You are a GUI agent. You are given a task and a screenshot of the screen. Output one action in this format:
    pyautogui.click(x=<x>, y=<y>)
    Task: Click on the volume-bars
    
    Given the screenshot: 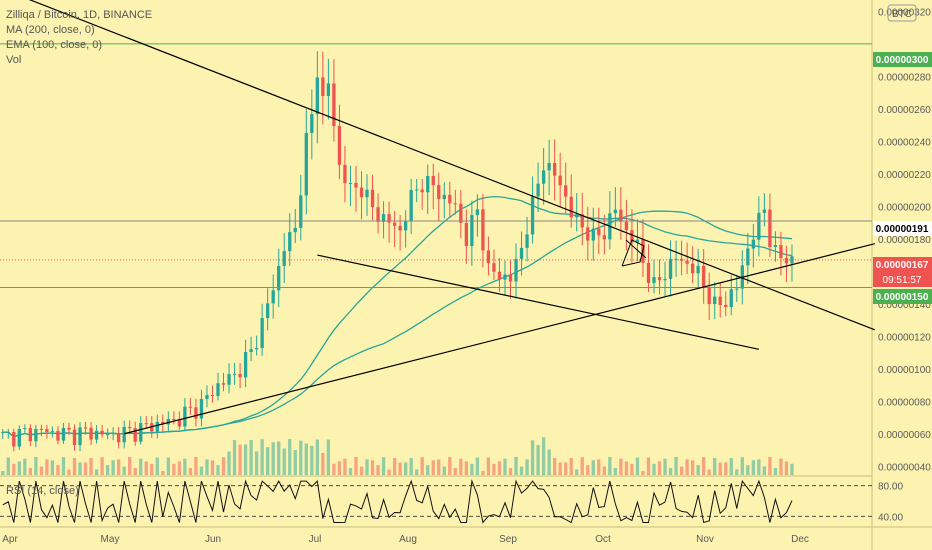 What is the action you would take?
    pyautogui.click(x=397, y=456)
    